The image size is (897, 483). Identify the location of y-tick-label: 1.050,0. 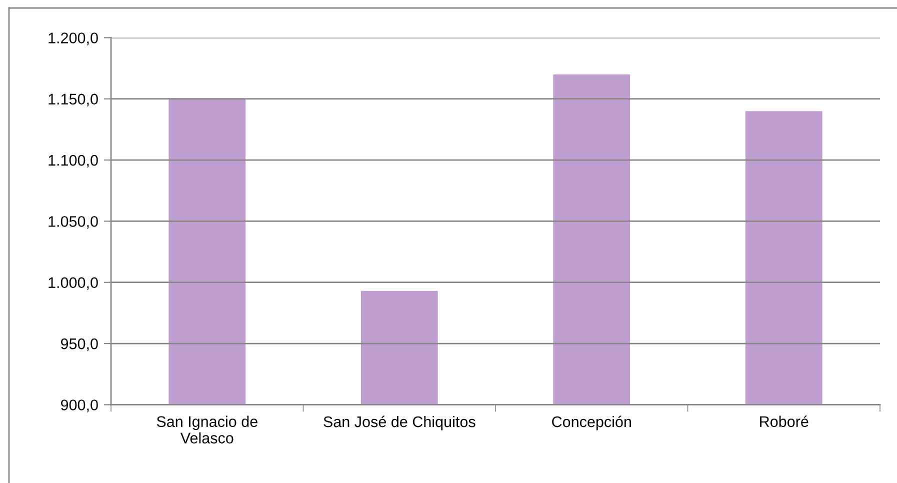
(73, 222).